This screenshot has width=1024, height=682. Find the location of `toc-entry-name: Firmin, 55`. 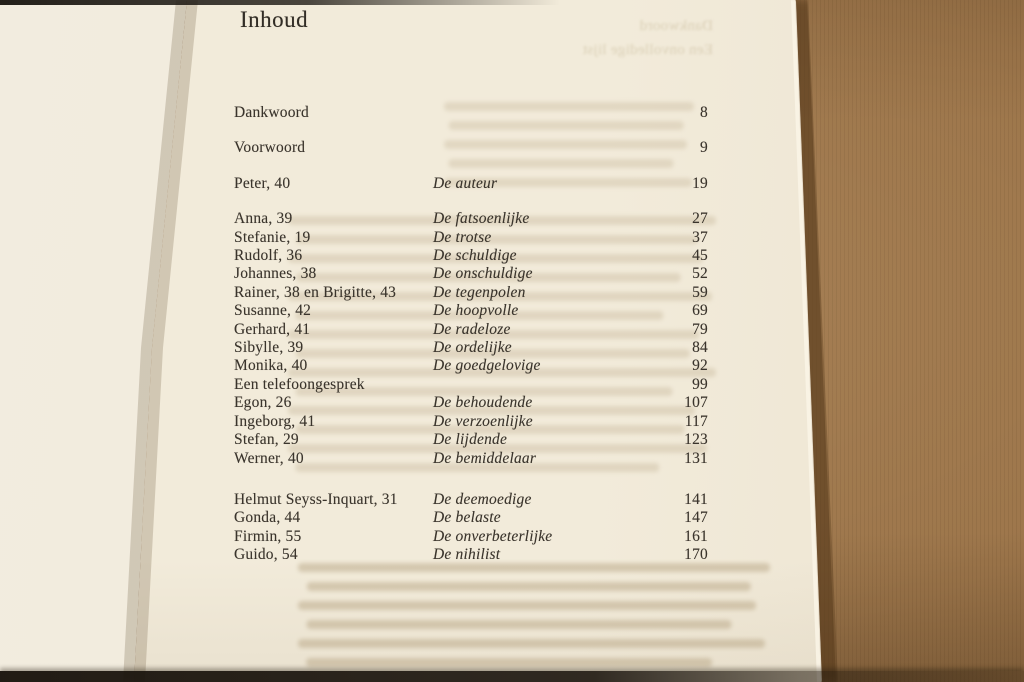

toc-entry-name: Firmin, 55 is located at coordinates (268, 536).